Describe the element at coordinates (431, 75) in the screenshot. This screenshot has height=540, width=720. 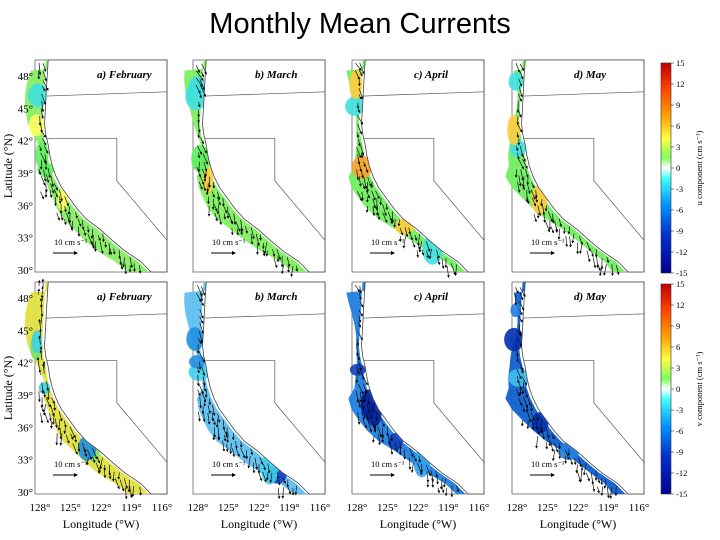
I see `panel-label: c) April` at that location.